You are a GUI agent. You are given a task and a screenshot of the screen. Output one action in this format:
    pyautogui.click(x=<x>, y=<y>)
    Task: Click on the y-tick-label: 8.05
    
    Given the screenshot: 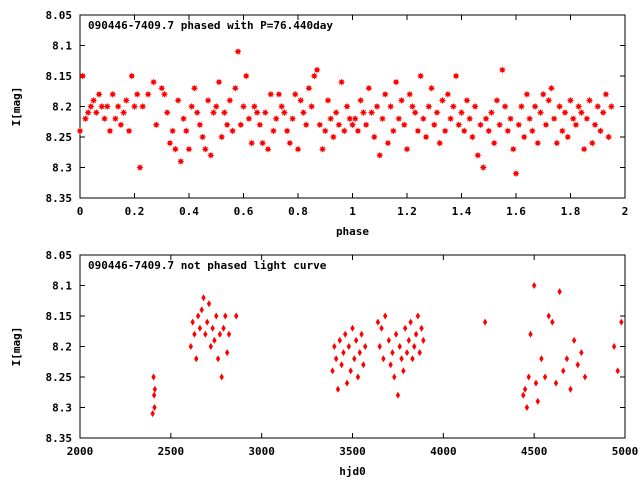 What is the action you would take?
    pyautogui.click(x=59, y=255)
    